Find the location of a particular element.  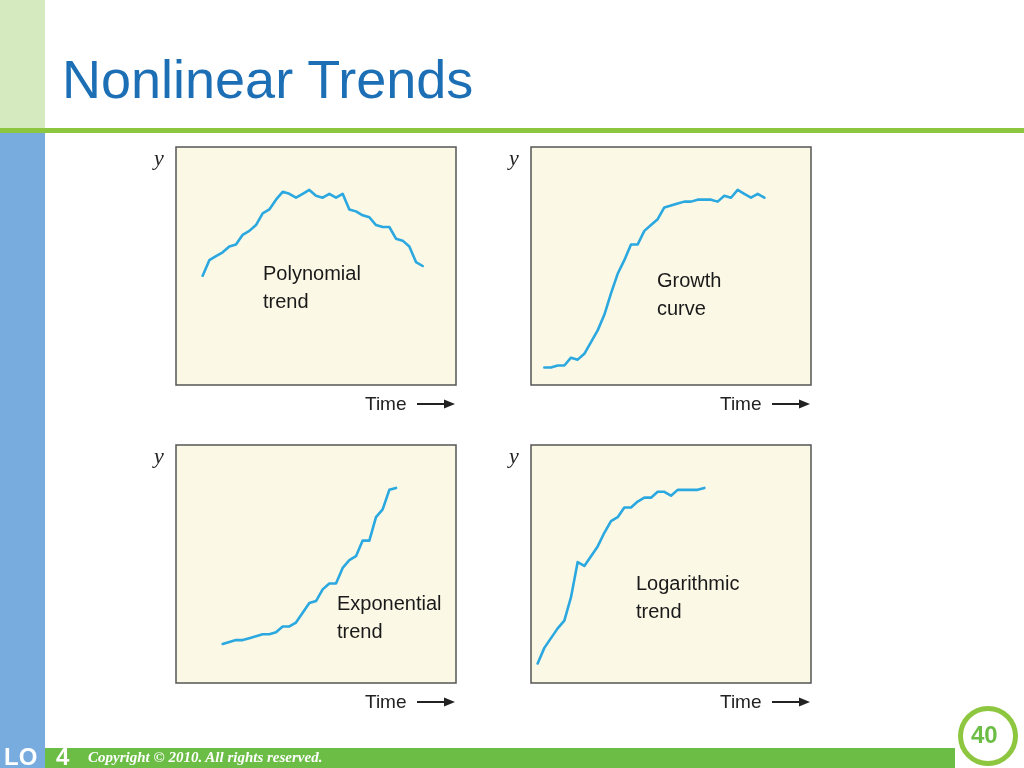

annotation: Exponential trend is located at coordinates (389, 617).